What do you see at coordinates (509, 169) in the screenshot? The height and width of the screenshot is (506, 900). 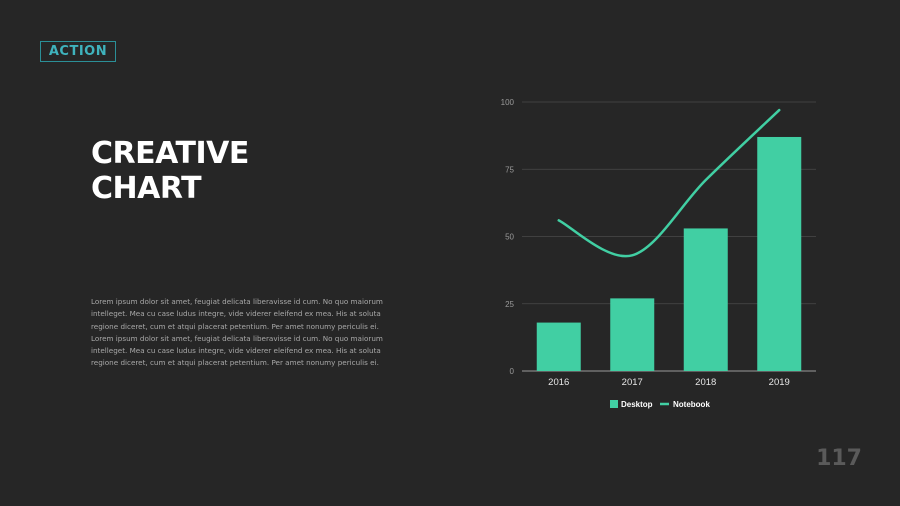 I see `y-tick-label: 75` at bounding box center [509, 169].